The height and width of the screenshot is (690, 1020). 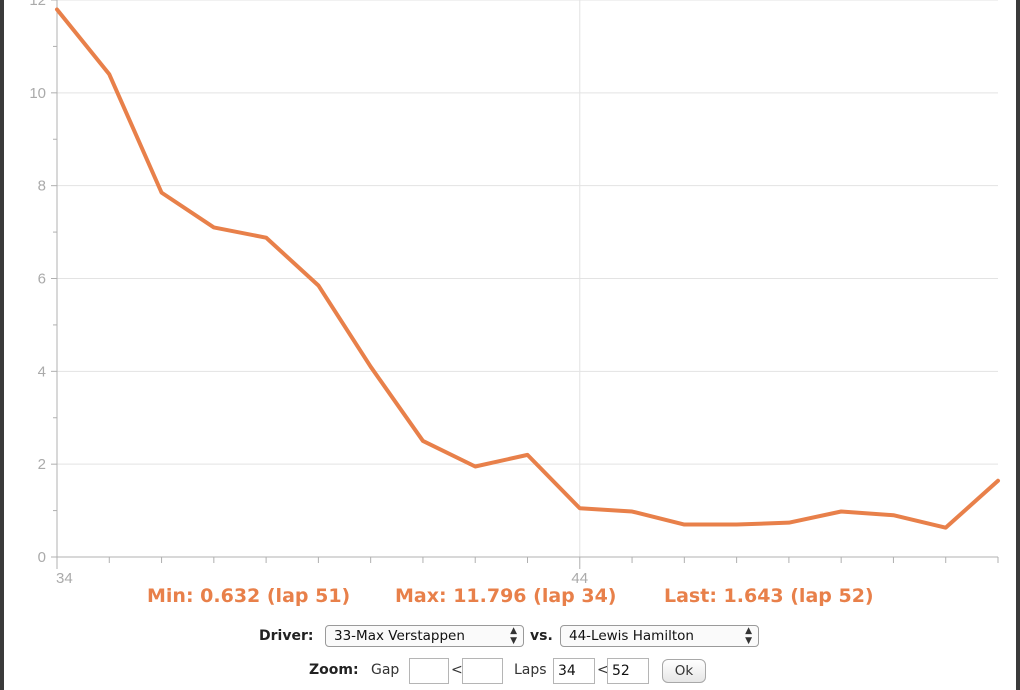 I want to click on laps-max-input: 52, so click(x=628, y=671).